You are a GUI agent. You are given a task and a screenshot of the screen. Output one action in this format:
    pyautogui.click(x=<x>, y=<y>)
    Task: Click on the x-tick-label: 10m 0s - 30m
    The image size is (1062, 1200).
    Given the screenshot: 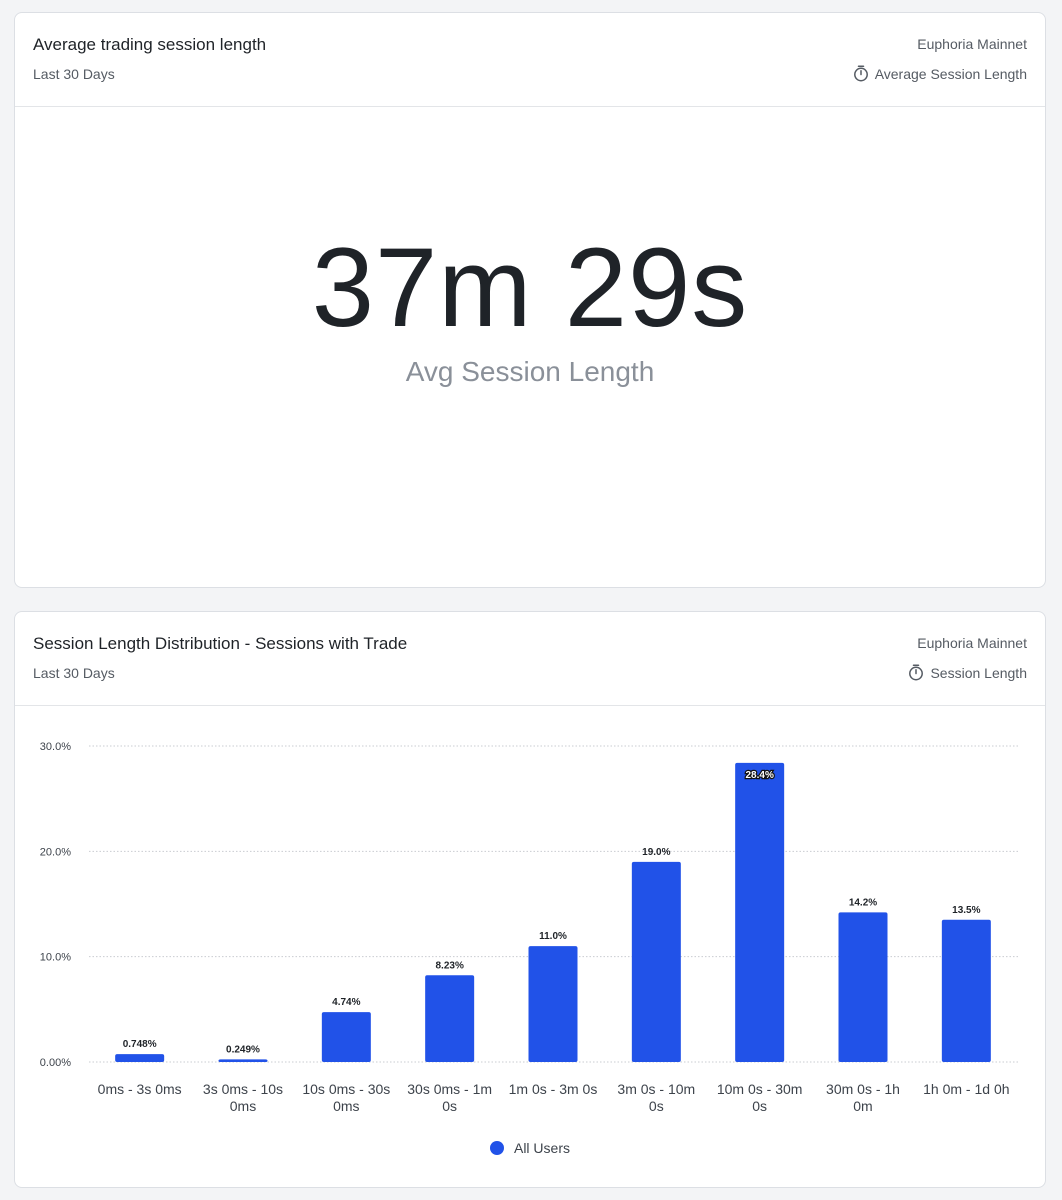 What is the action you would take?
    pyautogui.click(x=760, y=1089)
    